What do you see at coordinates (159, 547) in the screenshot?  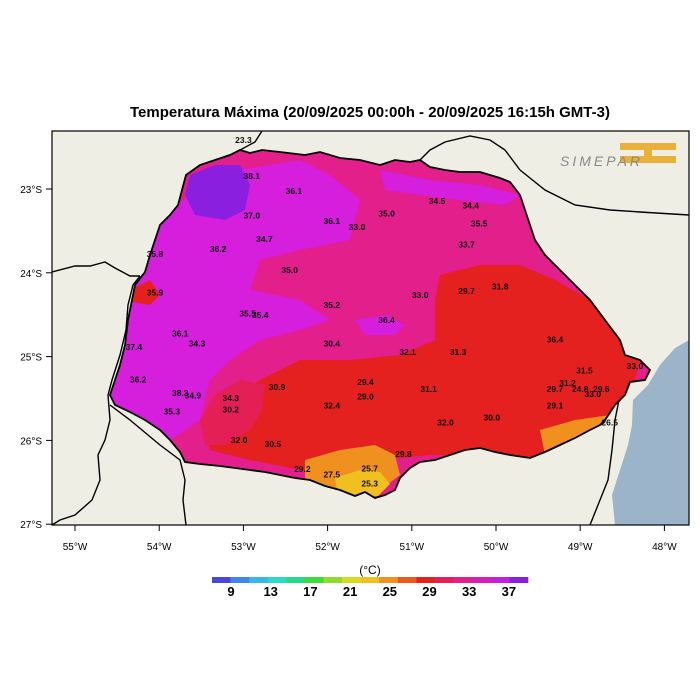 I see `x-tick-label: 54°W` at bounding box center [159, 547].